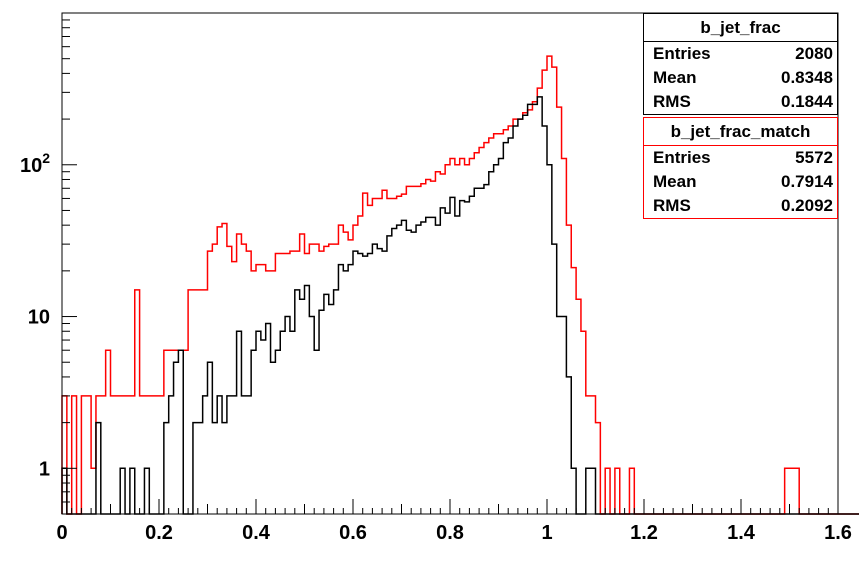  What do you see at coordinates (61, 533) in the screenshot?
I see `x-tick-label: 0` at bounding box center [61, 533].